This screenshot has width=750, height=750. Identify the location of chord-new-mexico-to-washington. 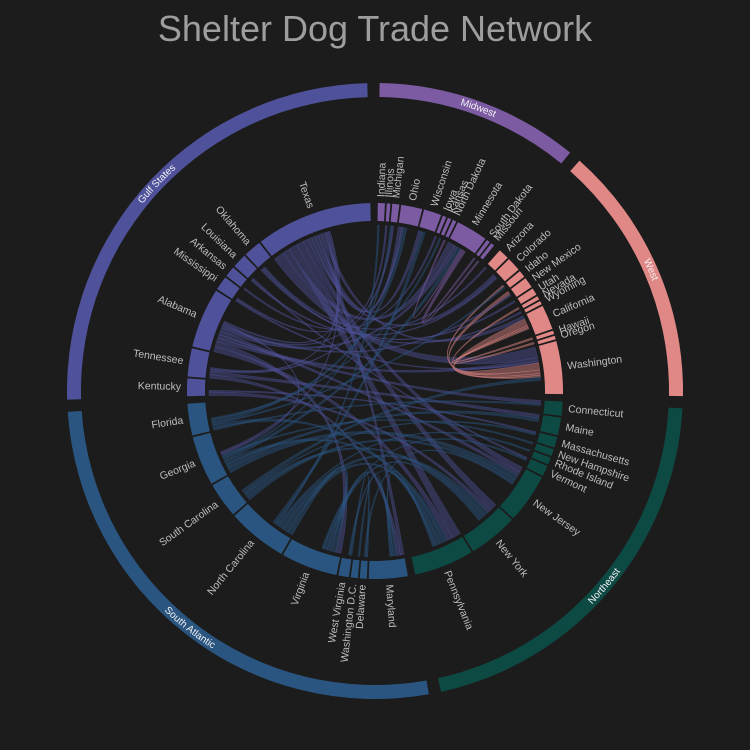
(494, 334).